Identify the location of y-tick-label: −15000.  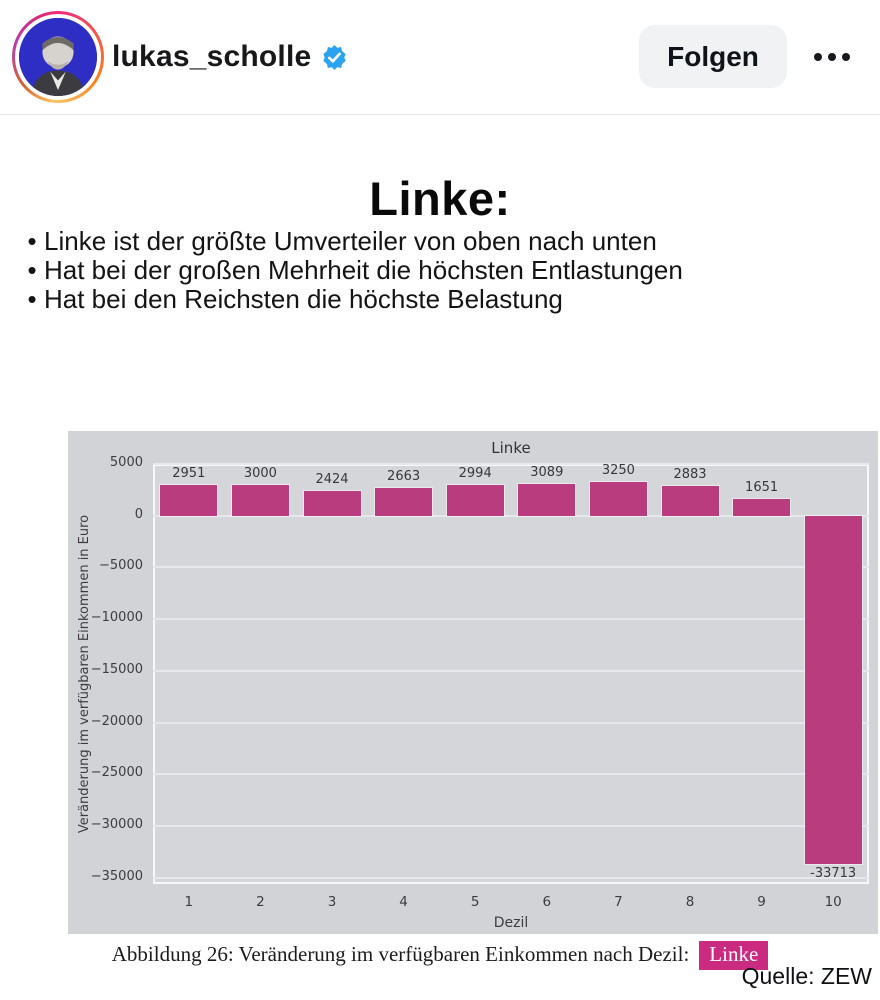
(116, 669).